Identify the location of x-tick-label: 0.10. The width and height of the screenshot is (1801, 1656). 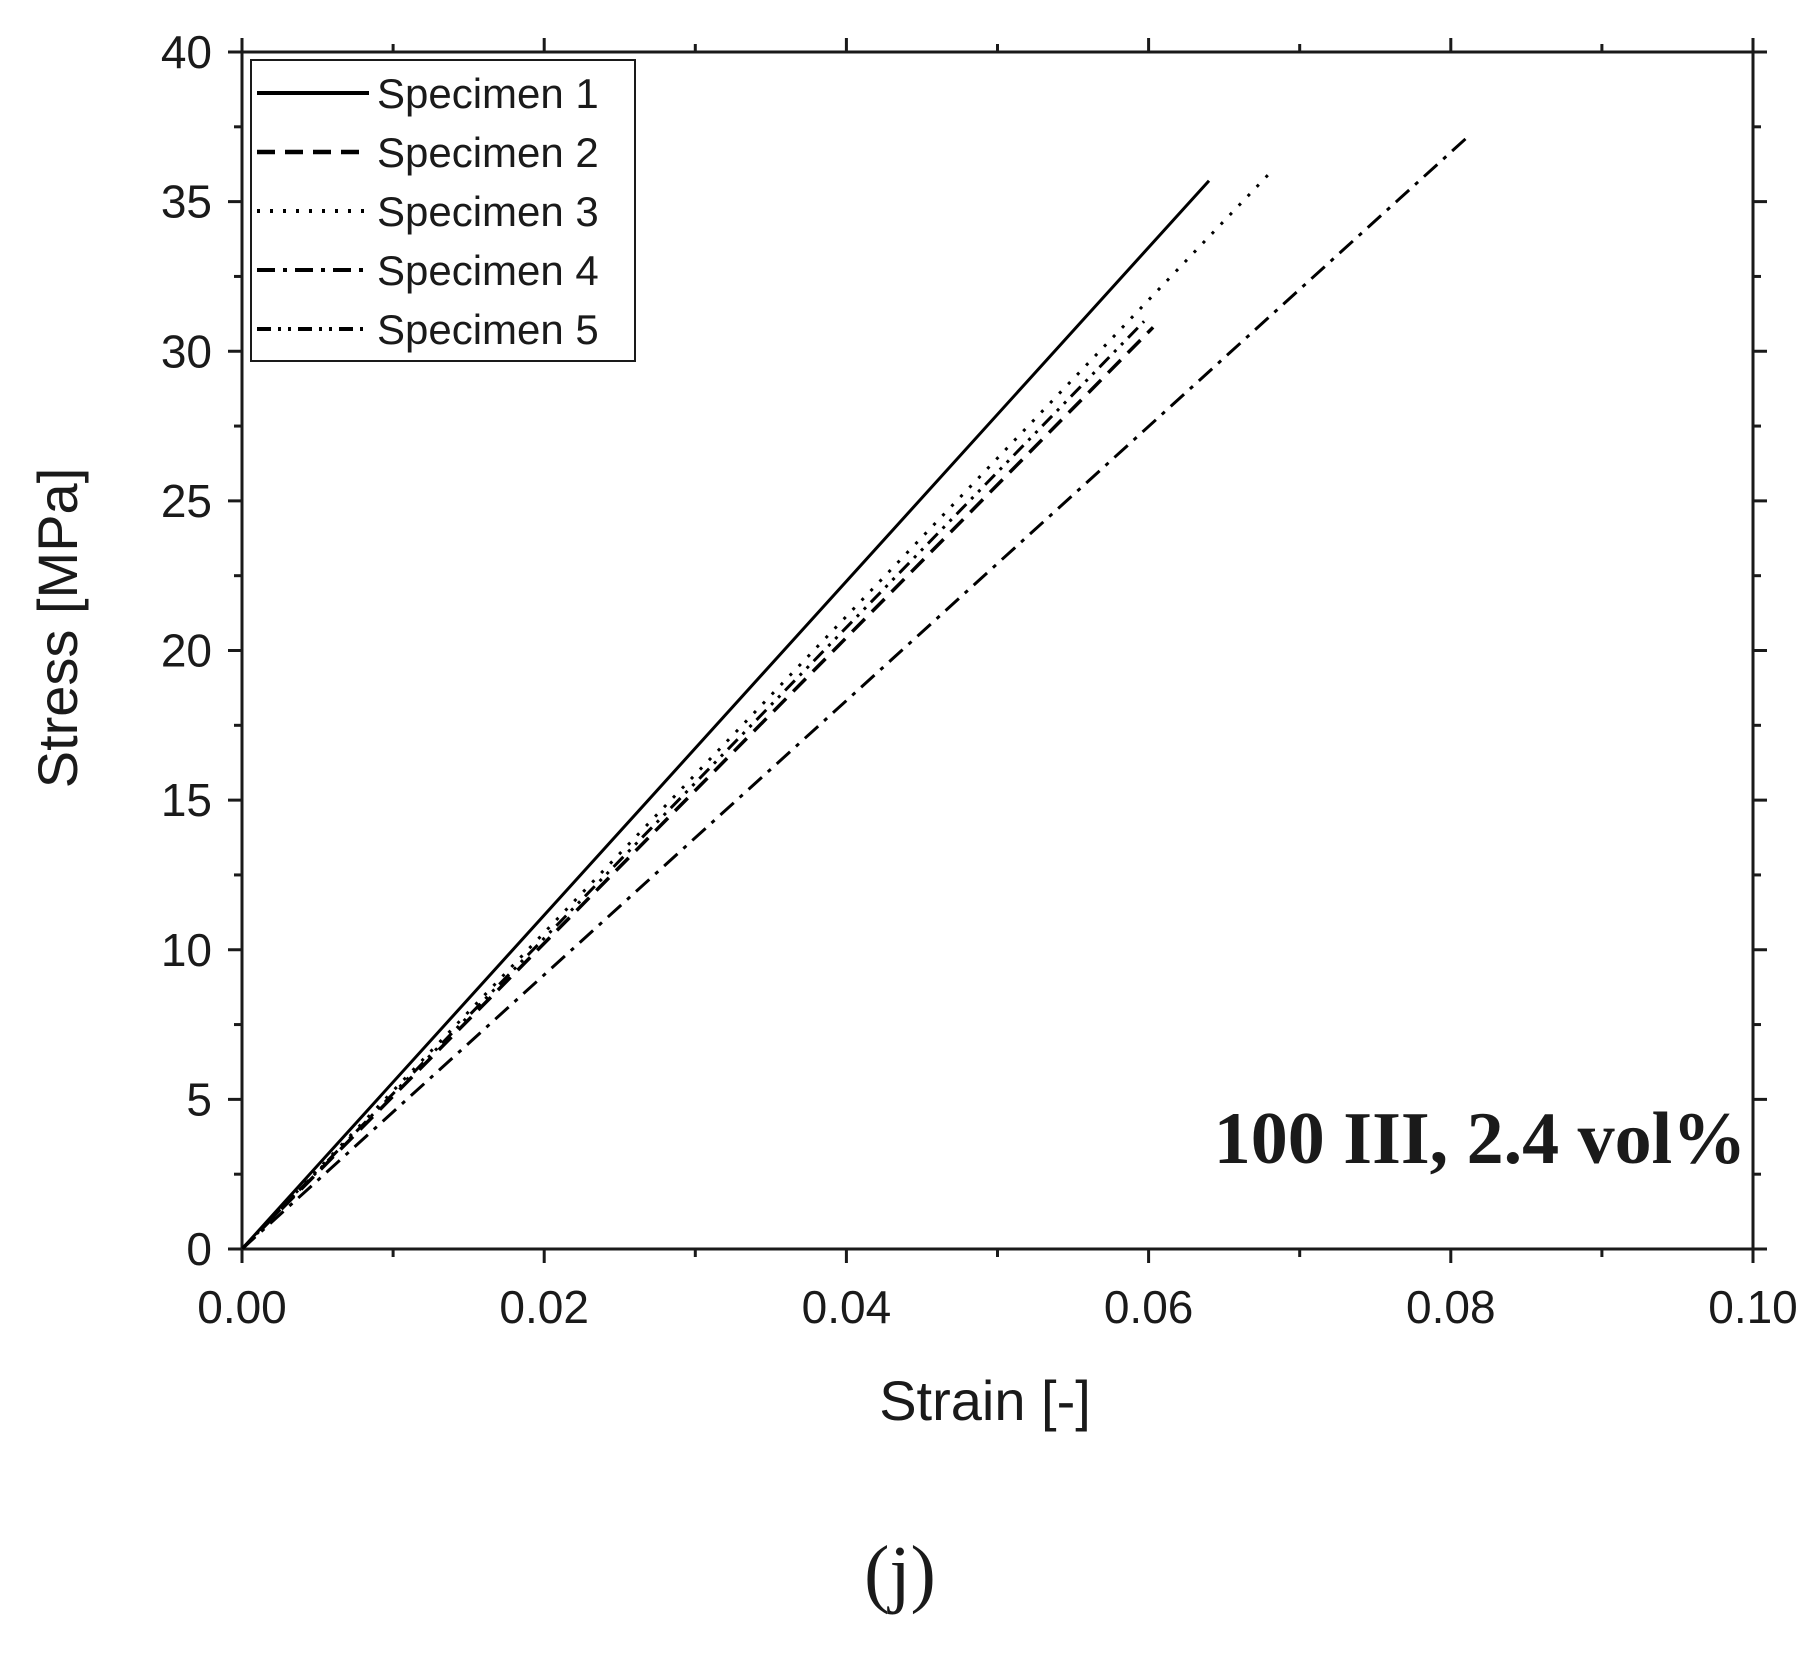
(1753, 1307).